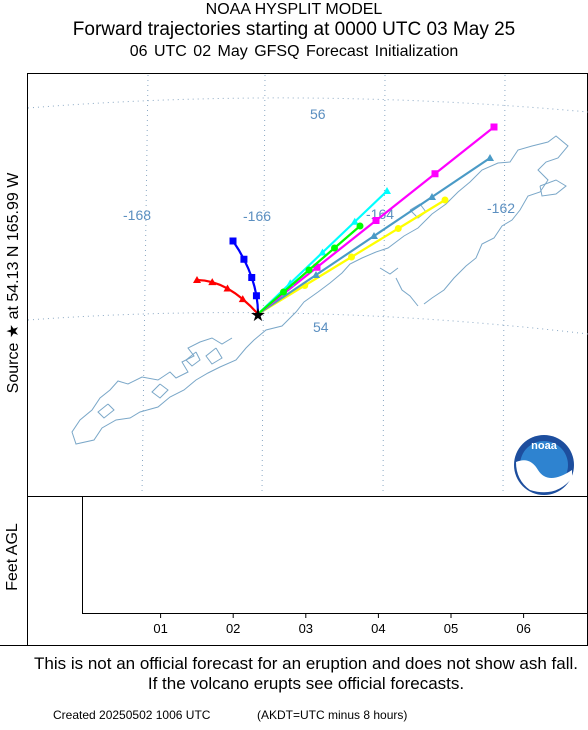 This screenshot has height=730, width=588. I want to click on x-tick-label: 06, so click(523, 628).